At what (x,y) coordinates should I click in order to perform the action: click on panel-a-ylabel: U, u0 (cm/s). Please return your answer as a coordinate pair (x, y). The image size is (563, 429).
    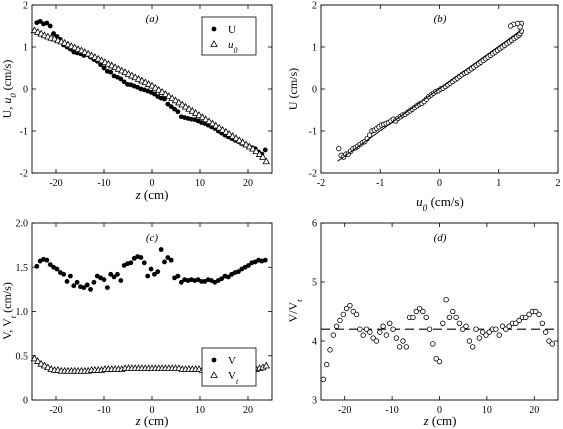
    Looking at the image, I should click on (9, 89).